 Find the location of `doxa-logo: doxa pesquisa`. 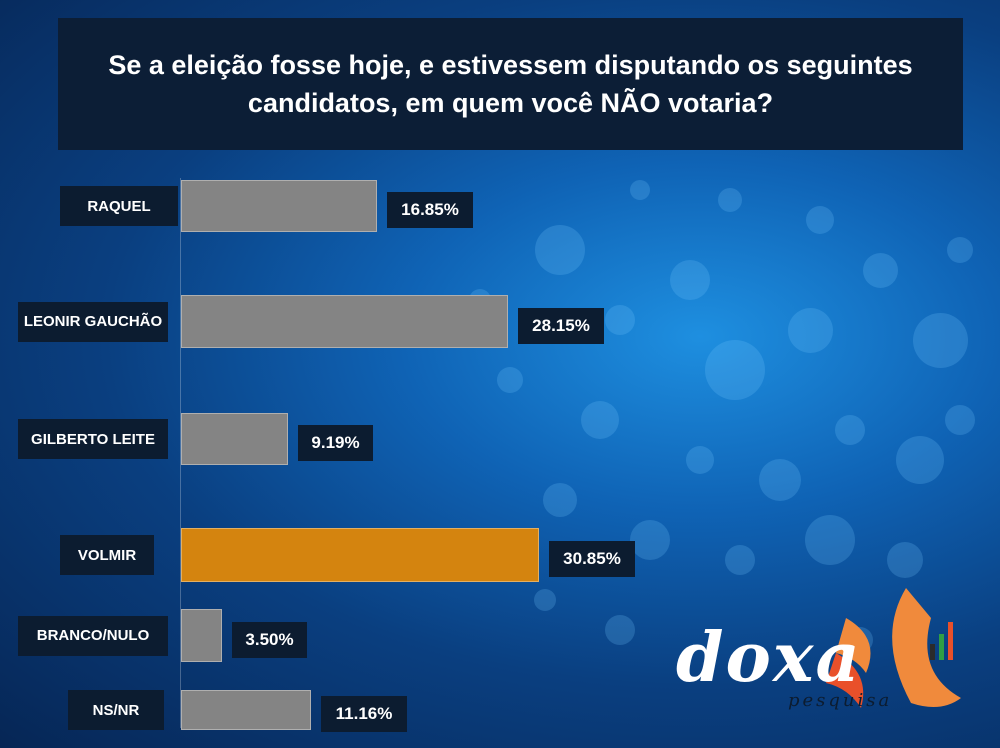

doxa-logo: doxa pesquisa is located at coordinates (826, 653).